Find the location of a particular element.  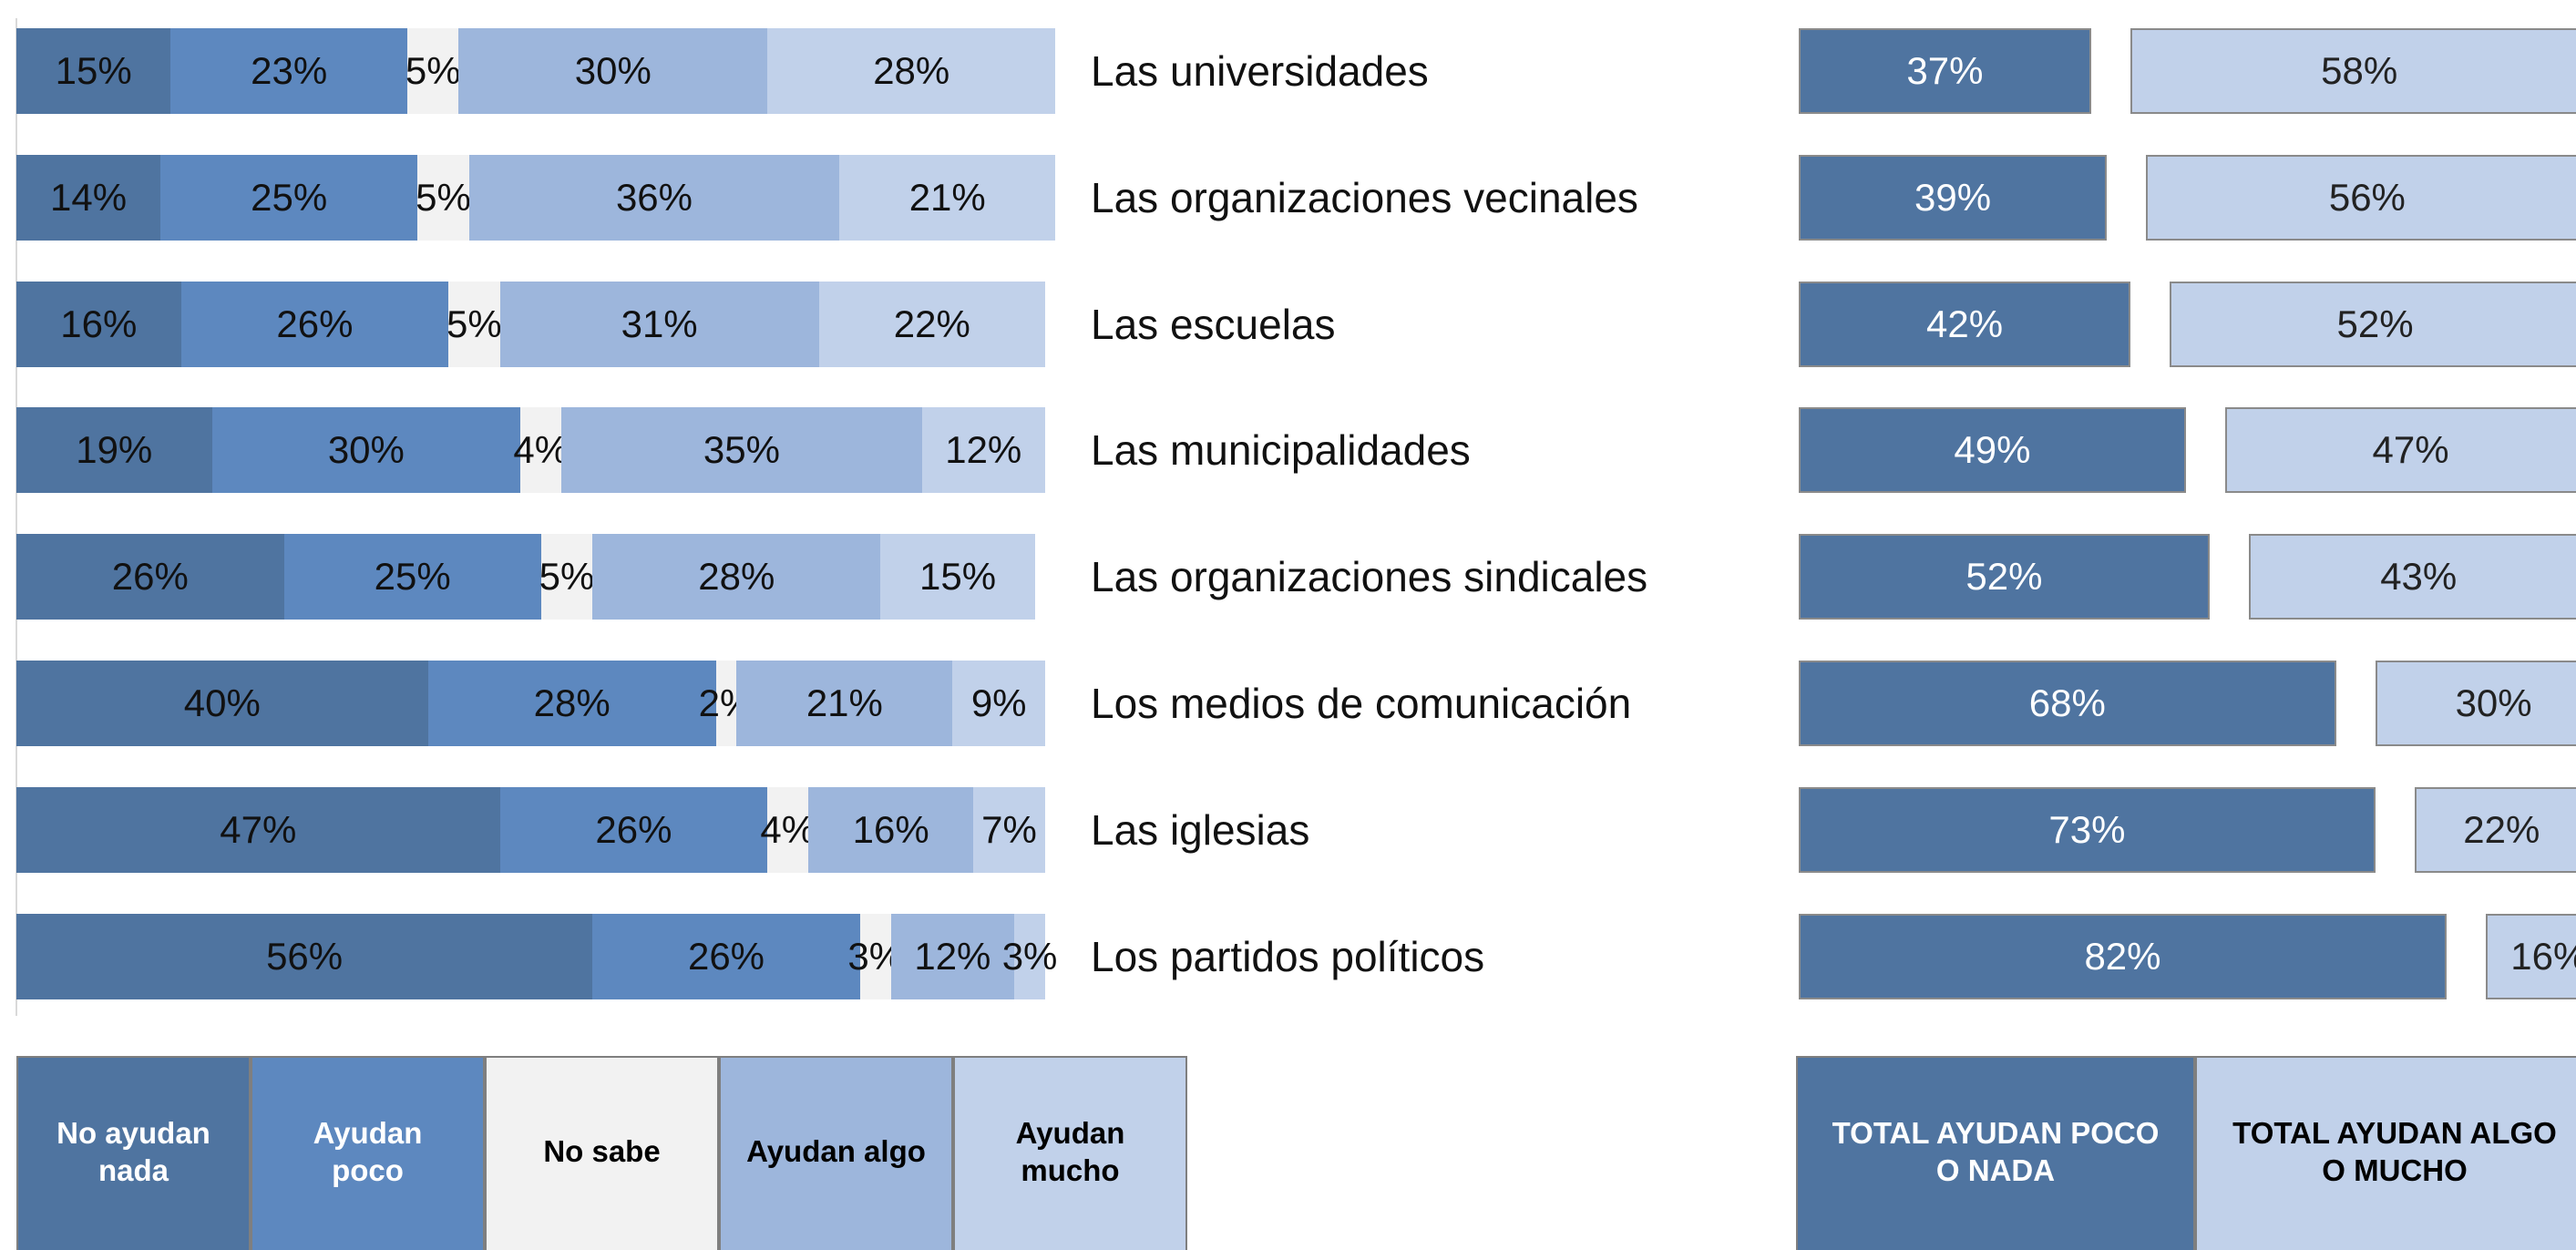

value-label: 3% is located at coordinates (1029, 956).